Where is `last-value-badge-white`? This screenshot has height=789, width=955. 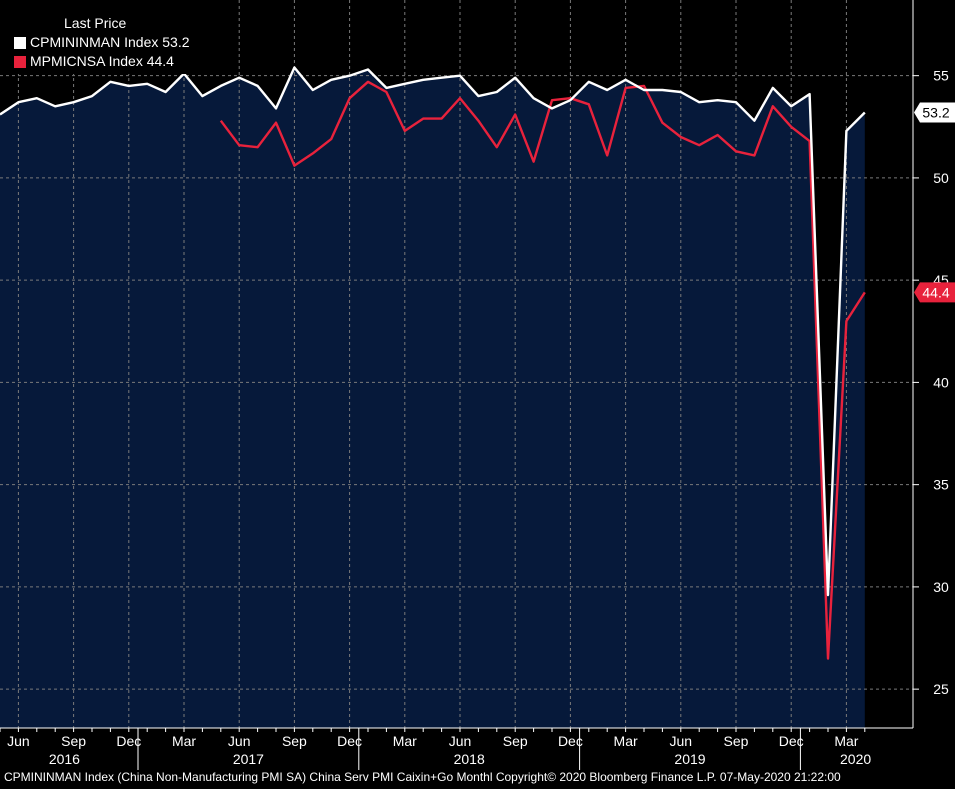
last-value-badge-white is located at coordinates (934, 112).